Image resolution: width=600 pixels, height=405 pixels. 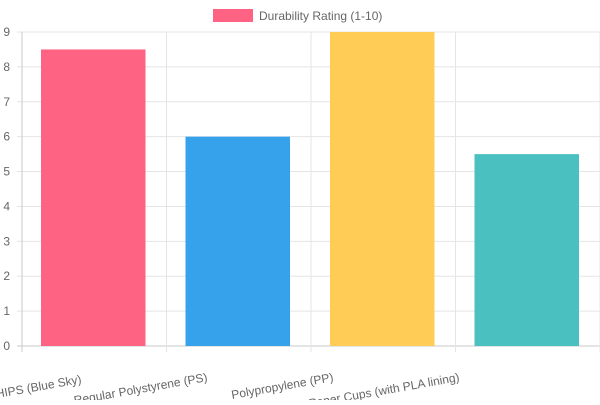 What do you see at coordinates (6, 102) in the screenshot?
I see `y-tick-label: 7` at bounding box center [6, 102].